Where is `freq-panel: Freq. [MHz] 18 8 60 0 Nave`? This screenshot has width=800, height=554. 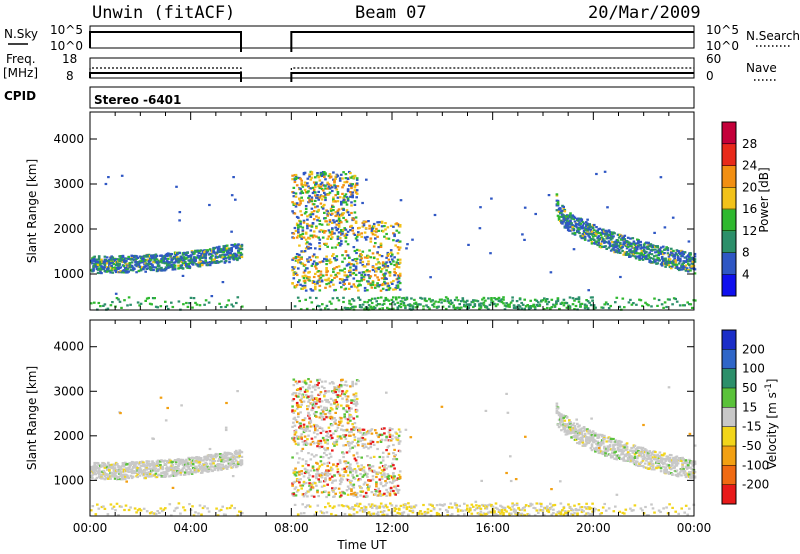
freq-panel: Freq. [MHz] 18 8 60 0 Nave is located at coordinates (390, 67).